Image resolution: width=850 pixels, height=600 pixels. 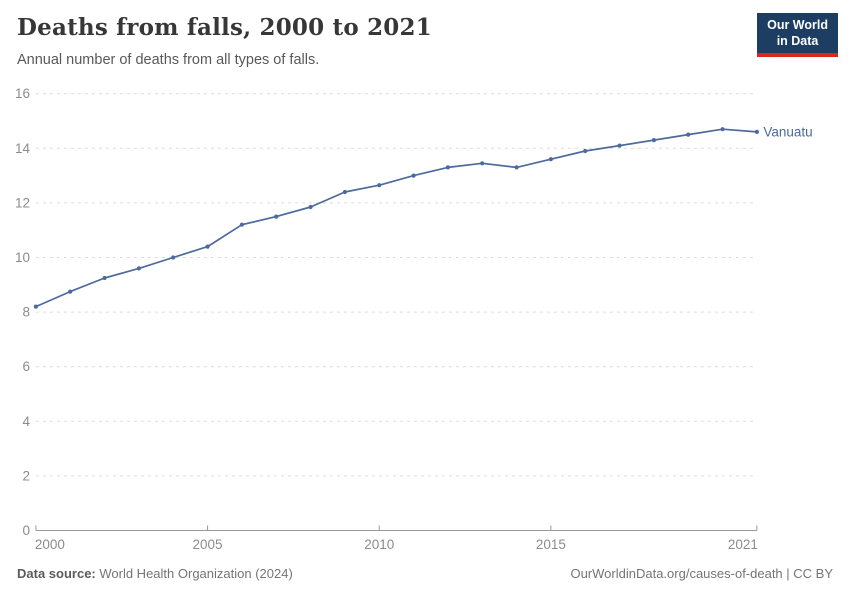 What do you see at coordinates (241, 224) in the screenshot?
I see `data-point-2006` at bounding box center [241, 224].